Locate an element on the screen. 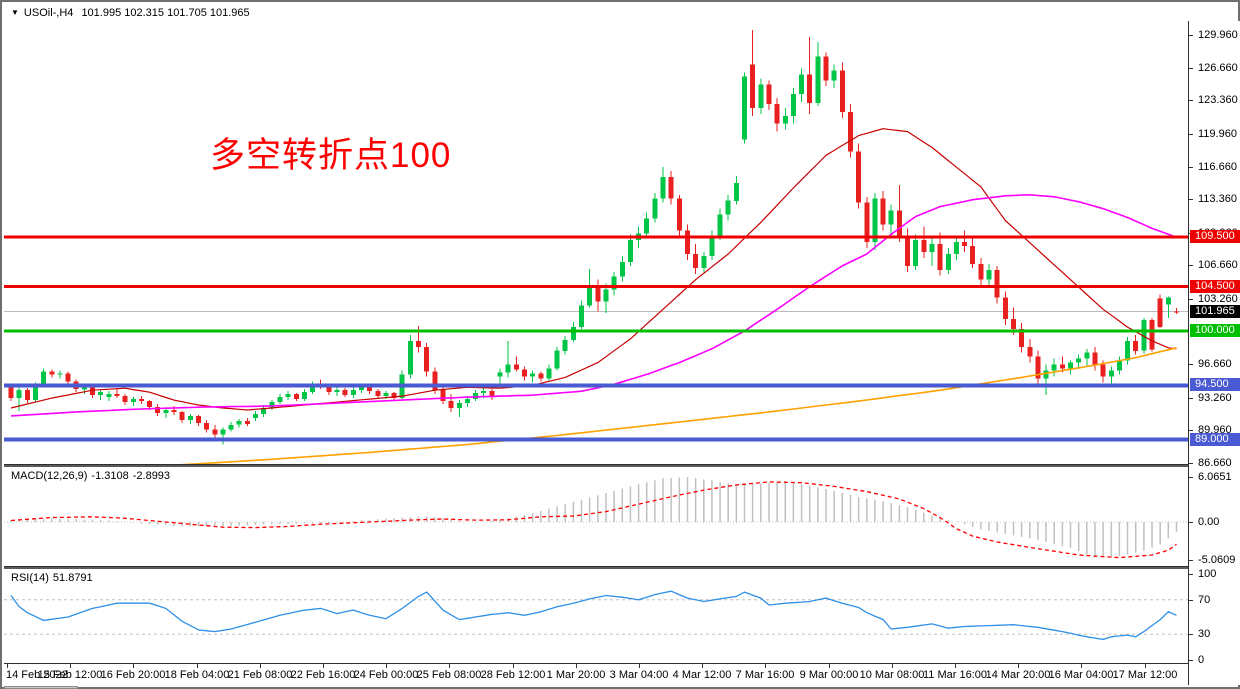 The height and width of the screenshot is (689, 1240). macd-signal-line is located at coordinates (593, 520).